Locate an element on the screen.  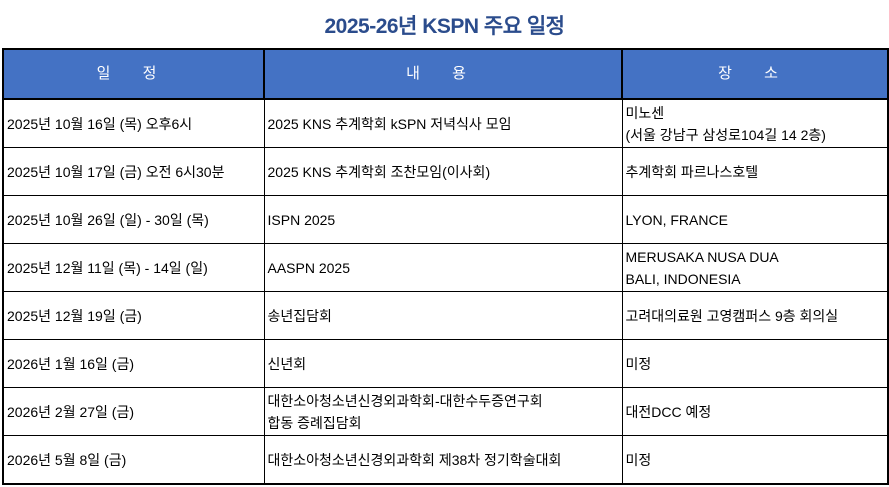
content-cell-line: 신년회 is located at coordinates (287, 363).